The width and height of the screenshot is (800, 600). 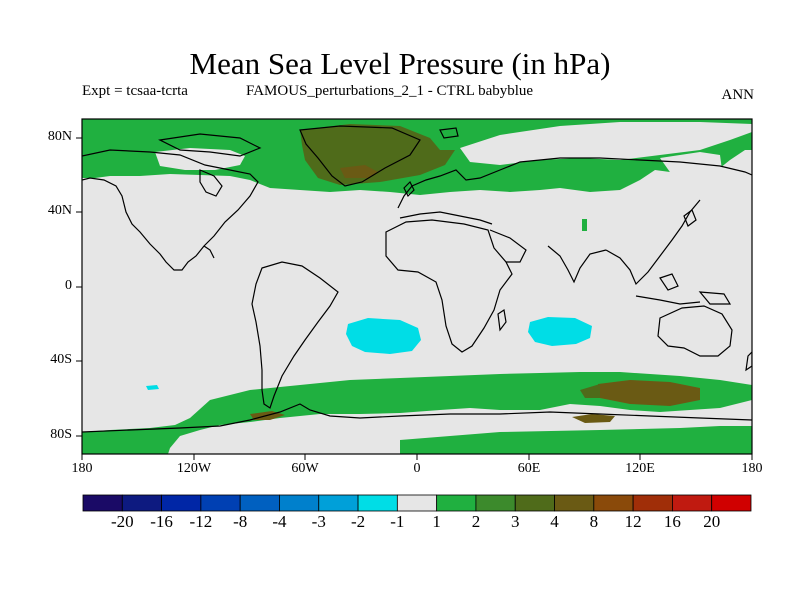 I want to click on colorbar-label: 12, so click(x=633, y=521).